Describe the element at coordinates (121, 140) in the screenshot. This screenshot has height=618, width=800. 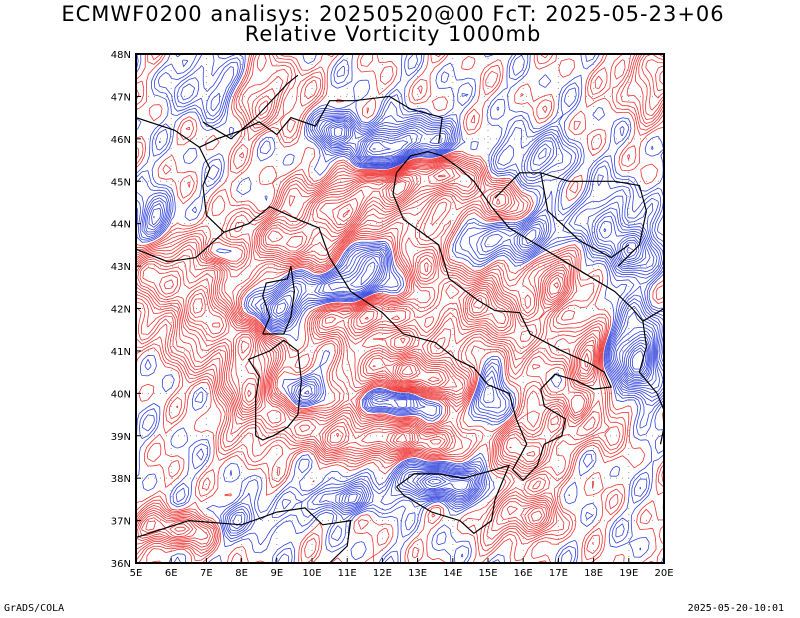
I see `lat-tick-label: 46N` at that location.